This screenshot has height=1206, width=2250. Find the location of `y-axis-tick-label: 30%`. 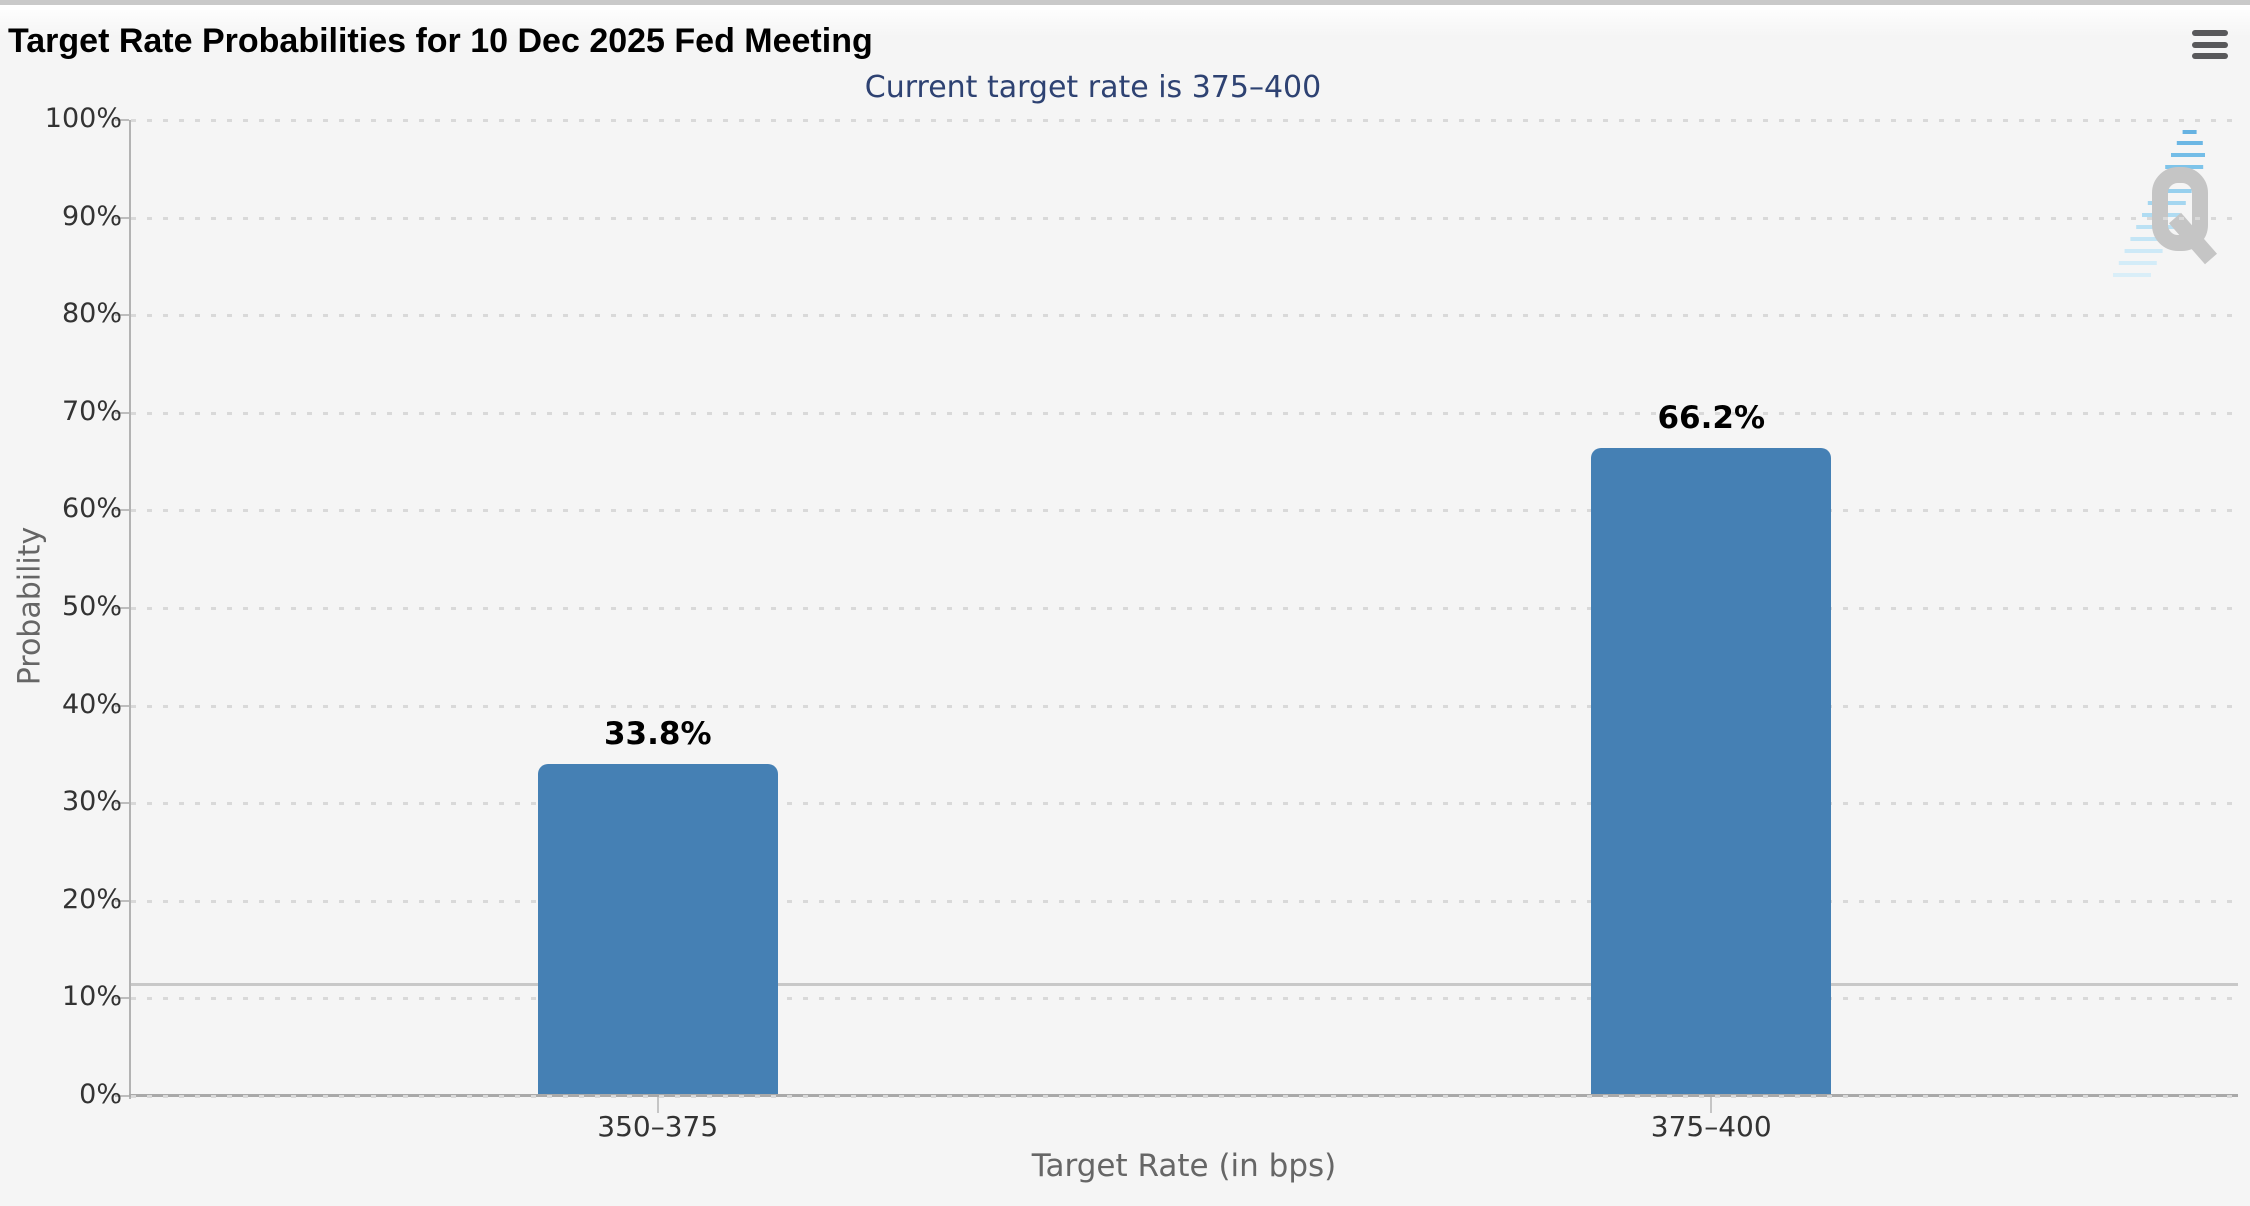

y-axis-tick-label: 30% is located at coordinates (91, 802).